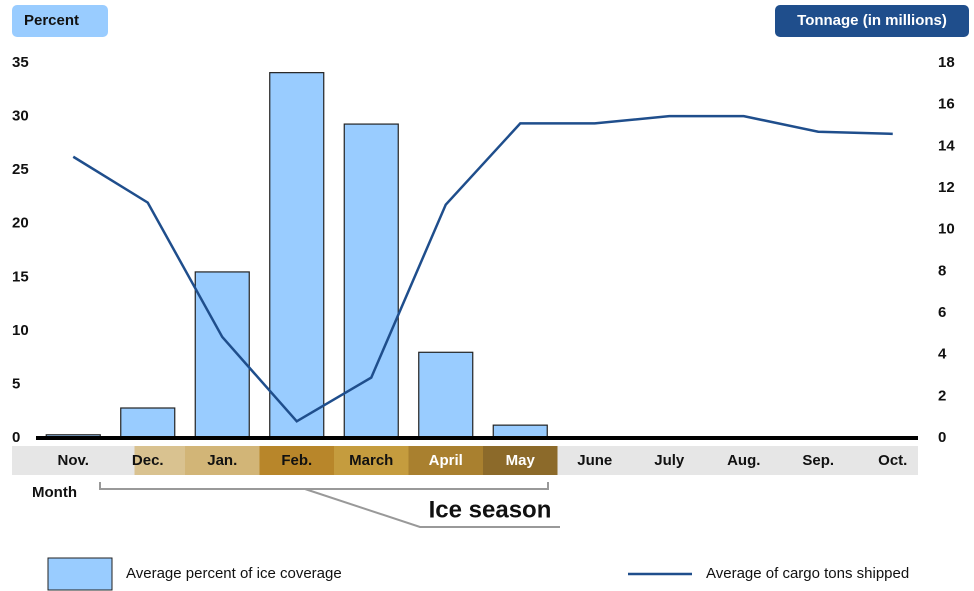  Describe the element at coordinates (20, 169) in the screenshot. I see `y-tick-label: 25` at that location.